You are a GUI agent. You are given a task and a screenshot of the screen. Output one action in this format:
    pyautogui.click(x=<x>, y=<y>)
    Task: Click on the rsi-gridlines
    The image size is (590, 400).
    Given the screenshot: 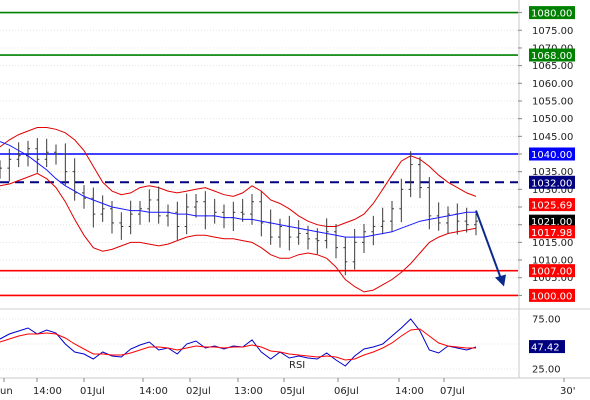 What is the action you would take?
    pyautogui.click(x=259, y=344)
    